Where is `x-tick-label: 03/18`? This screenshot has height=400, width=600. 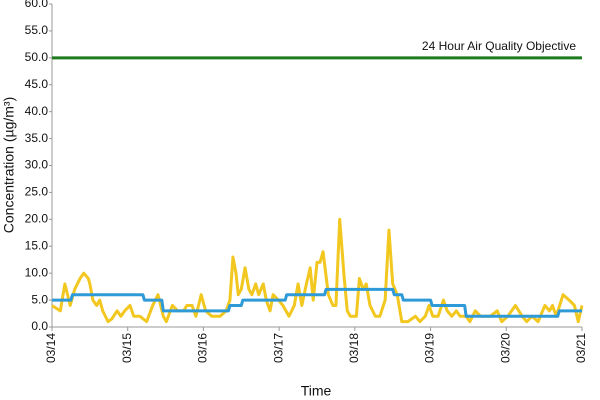
x-tick-label: 03/18 is located at coordinates (354, 348).